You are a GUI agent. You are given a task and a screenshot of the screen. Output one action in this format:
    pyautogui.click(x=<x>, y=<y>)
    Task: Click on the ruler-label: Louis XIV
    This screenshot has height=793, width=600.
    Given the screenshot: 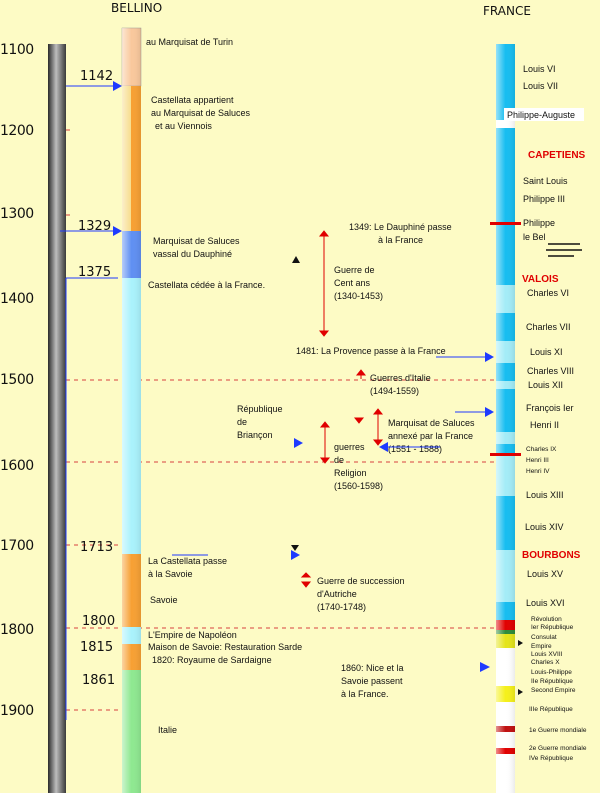 What is the action you would take?
    pyautogui.click(x=544, y=527)
    